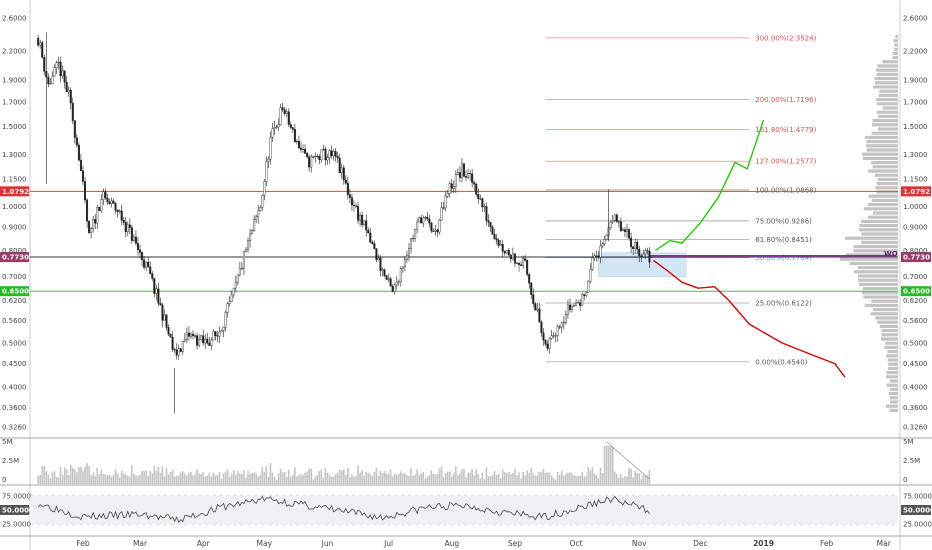 This screenshot has height=550, width=932. I want to click on consolidation-box, so click(642, 264).